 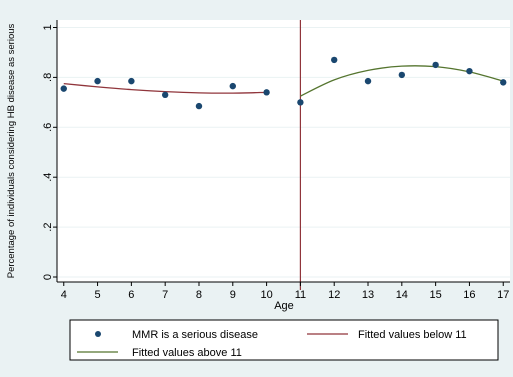 I want to click on y-tick-label-1: .2, so click(x=48, y=227).